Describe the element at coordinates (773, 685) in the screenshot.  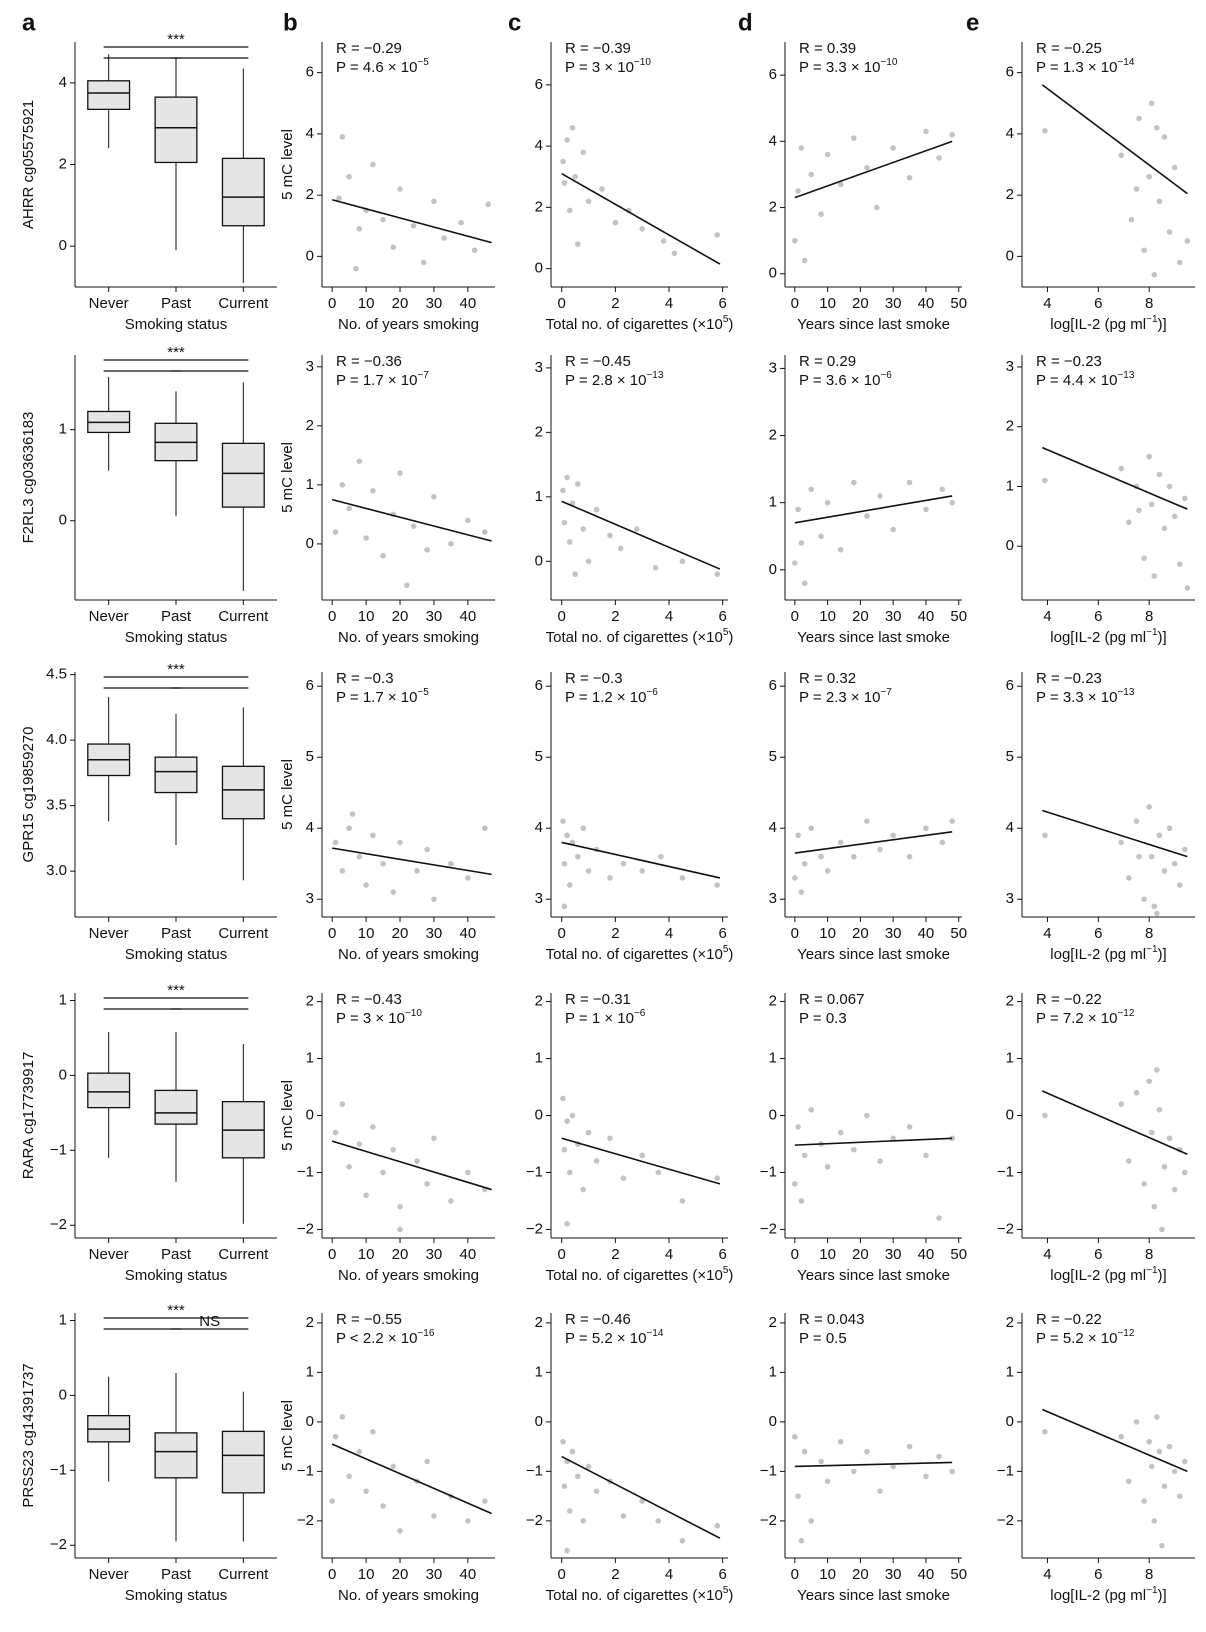
I see `y-tick-label: 6` at that location.